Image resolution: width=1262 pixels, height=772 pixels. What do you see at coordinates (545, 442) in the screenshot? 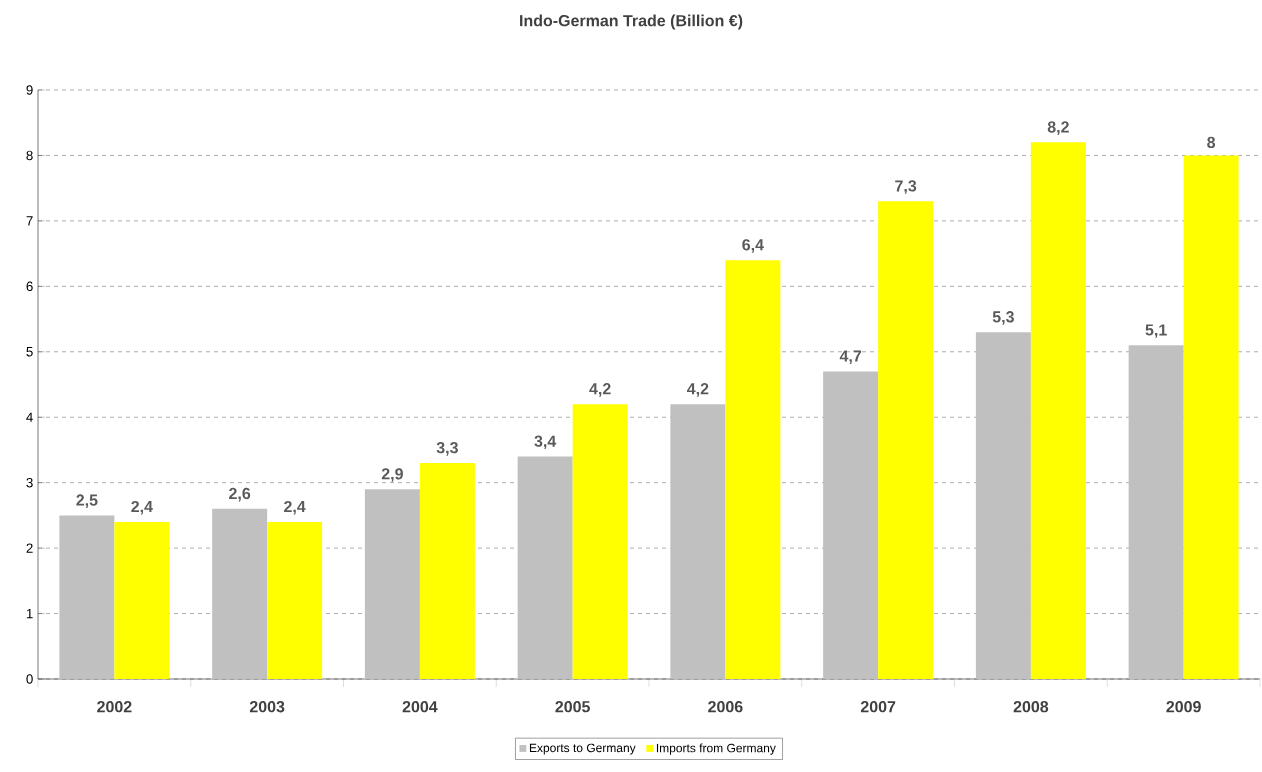
I see `data-label: 3,4` at bounding box center [545, 442].